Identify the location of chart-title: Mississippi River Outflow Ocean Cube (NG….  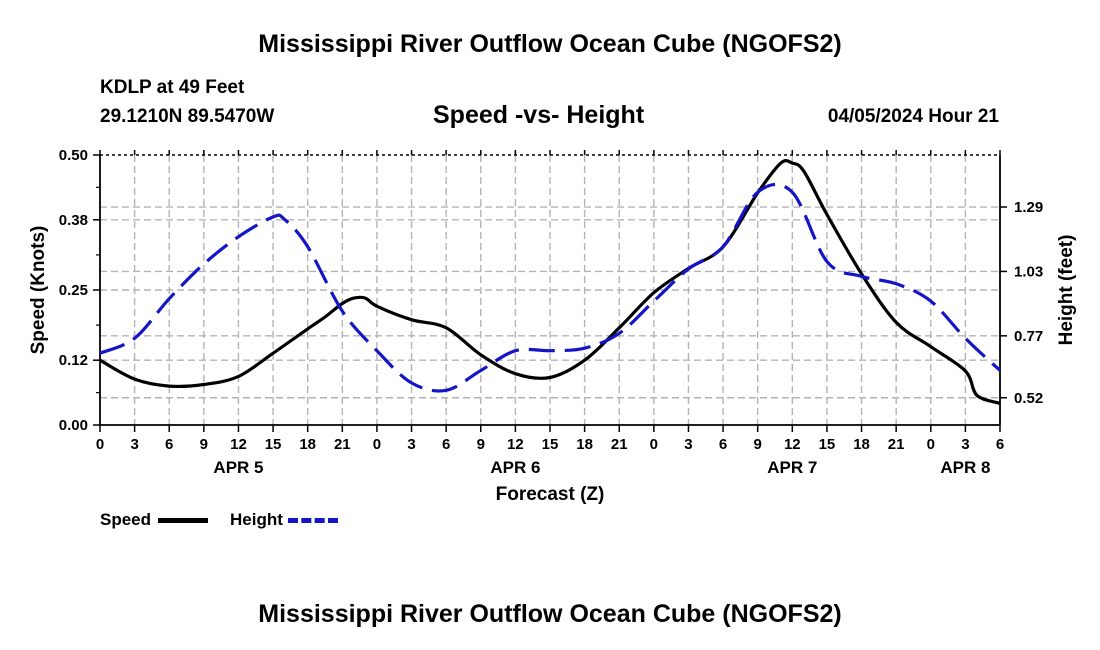
(550, 44).